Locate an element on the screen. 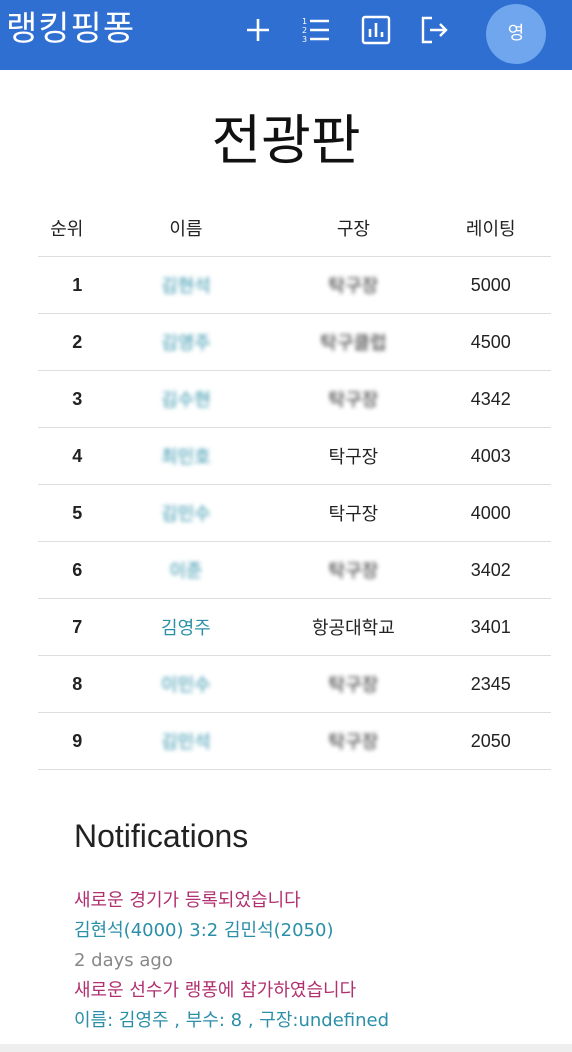  list-icon: 1 2 3 is located at coordinates (316, 30).